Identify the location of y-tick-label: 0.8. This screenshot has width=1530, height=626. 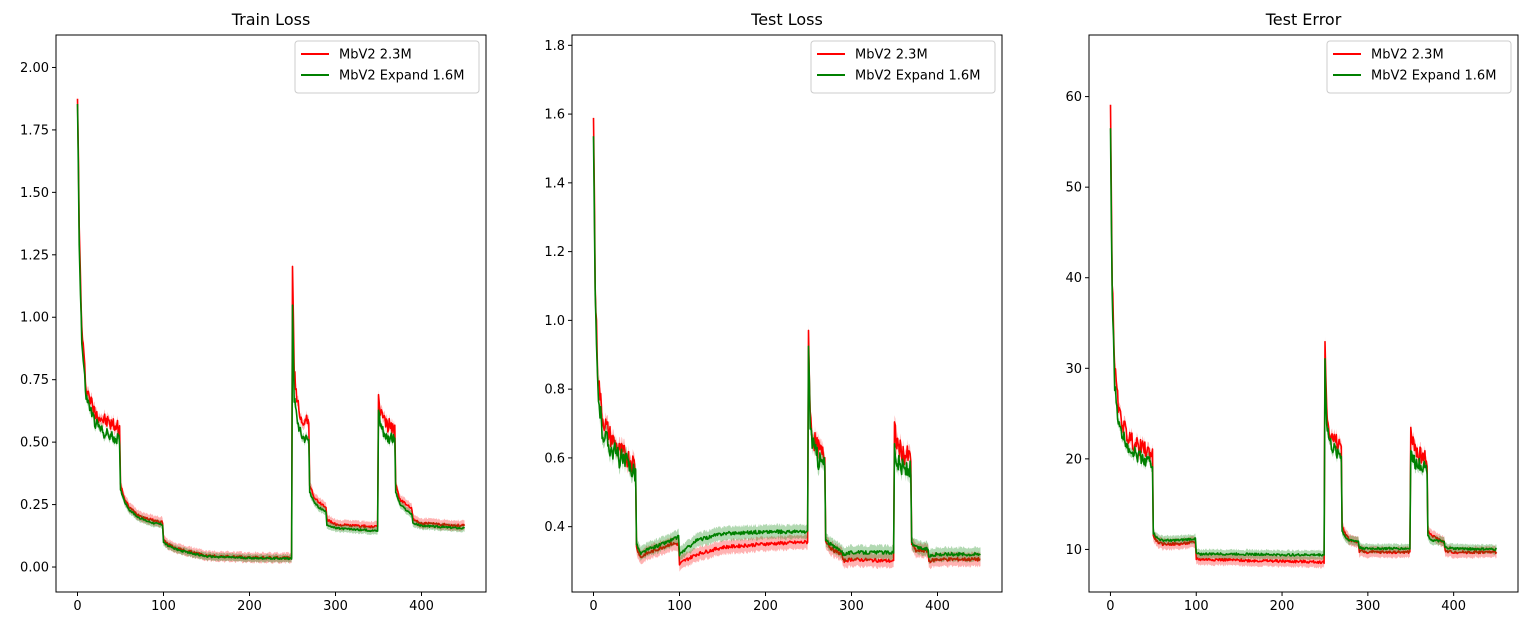
(554, 390).